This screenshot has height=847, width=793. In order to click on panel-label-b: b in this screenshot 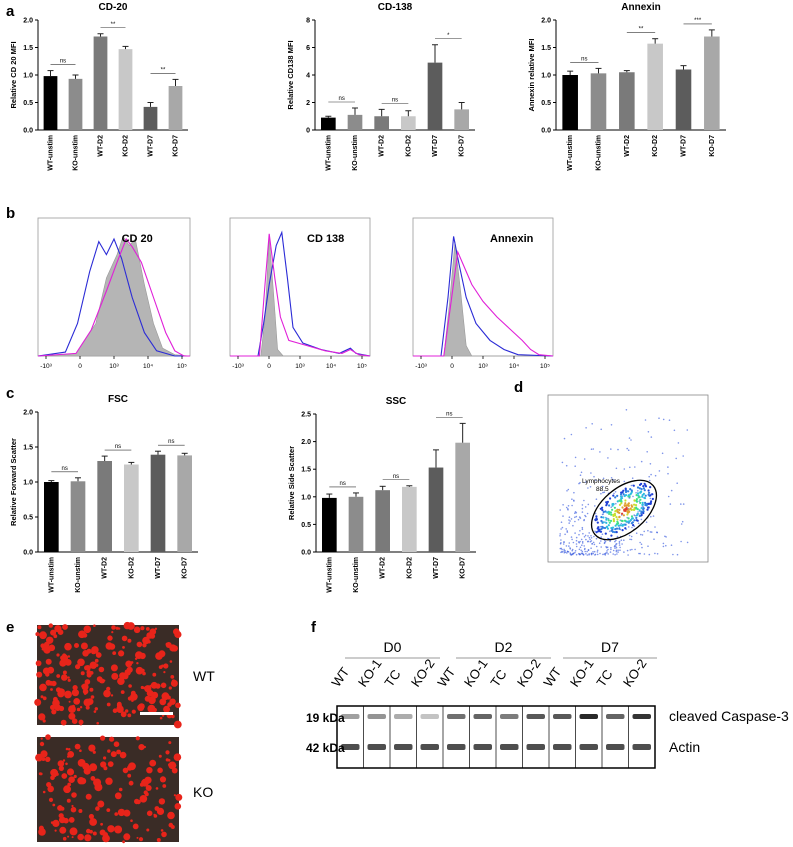, I will do `click(10, 213)`.